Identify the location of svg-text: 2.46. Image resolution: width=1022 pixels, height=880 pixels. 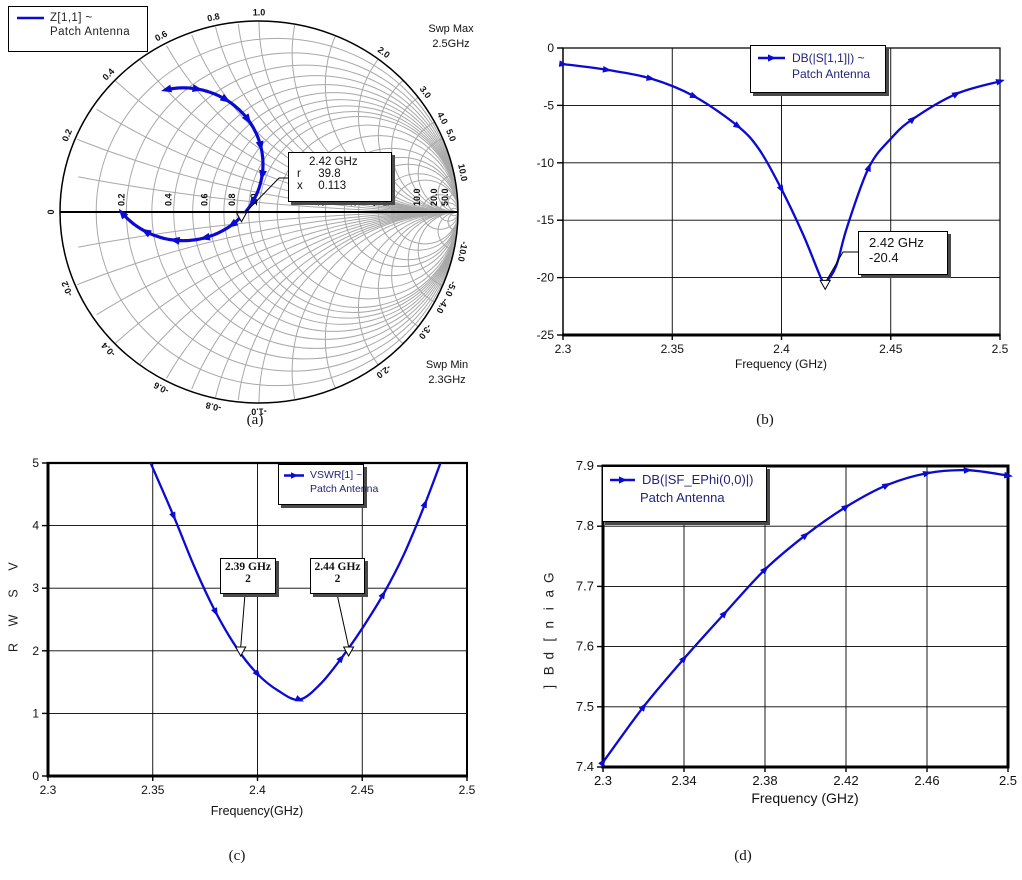
(926, 780).